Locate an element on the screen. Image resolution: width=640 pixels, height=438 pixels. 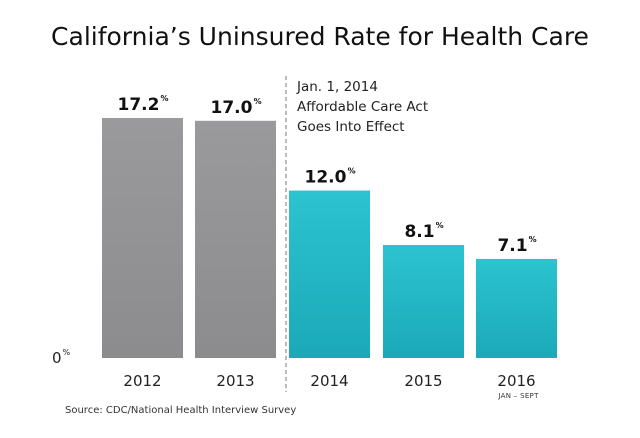
y-zero-value: 0 is located at coordinates (57, 358).